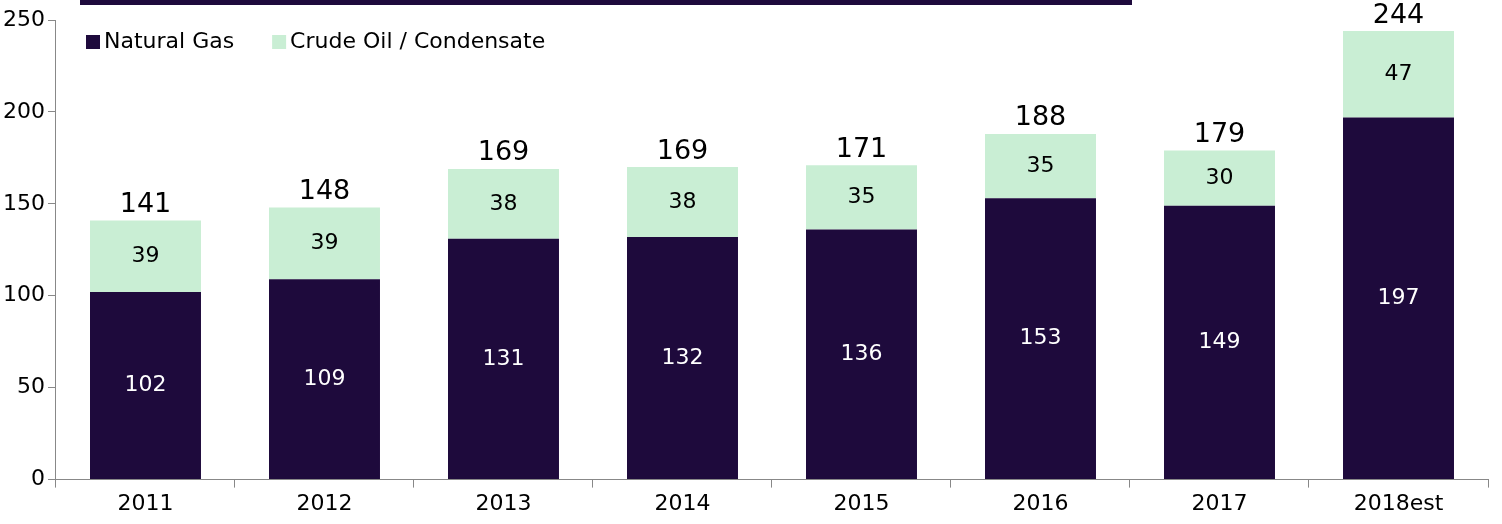 The height and width of the screenshot is (524, 1502). I want to click on x-tick-label: 2012, so click(324, 502).